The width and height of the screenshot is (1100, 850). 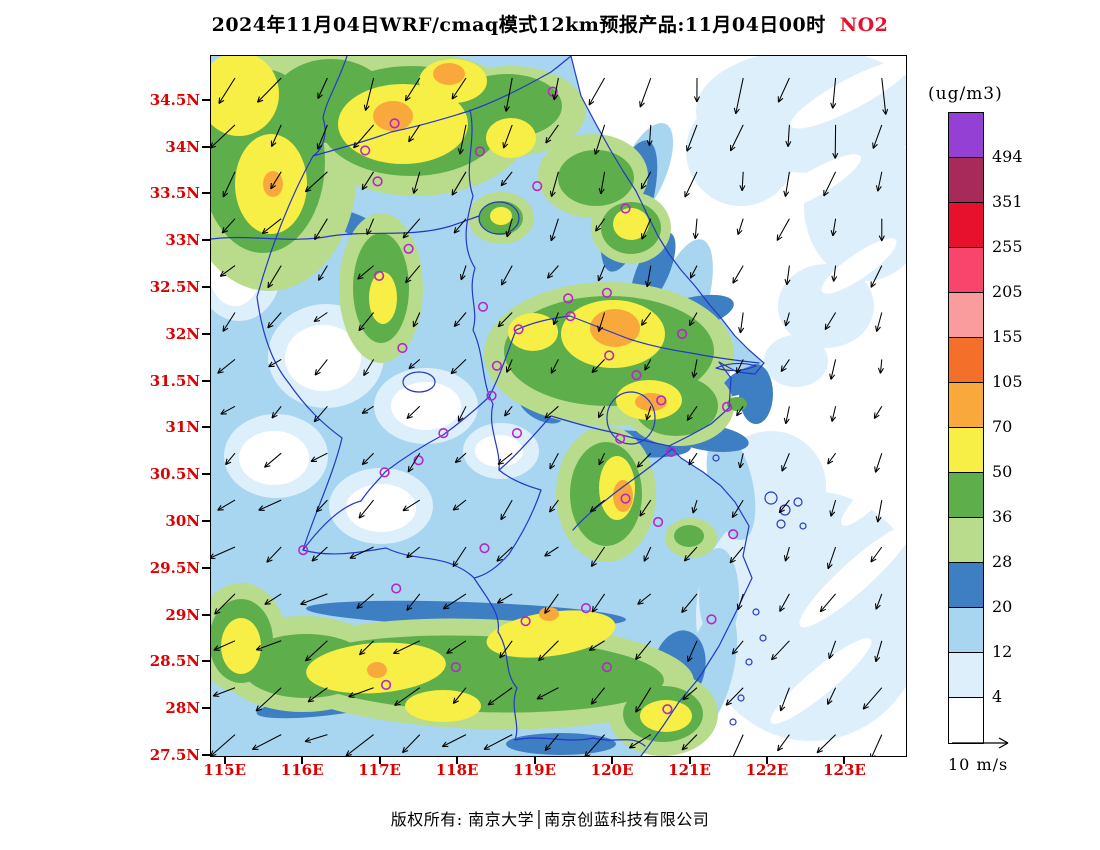 I want to click on wind-reference-legend: 10 m/s, so click(x=1008, y=754).